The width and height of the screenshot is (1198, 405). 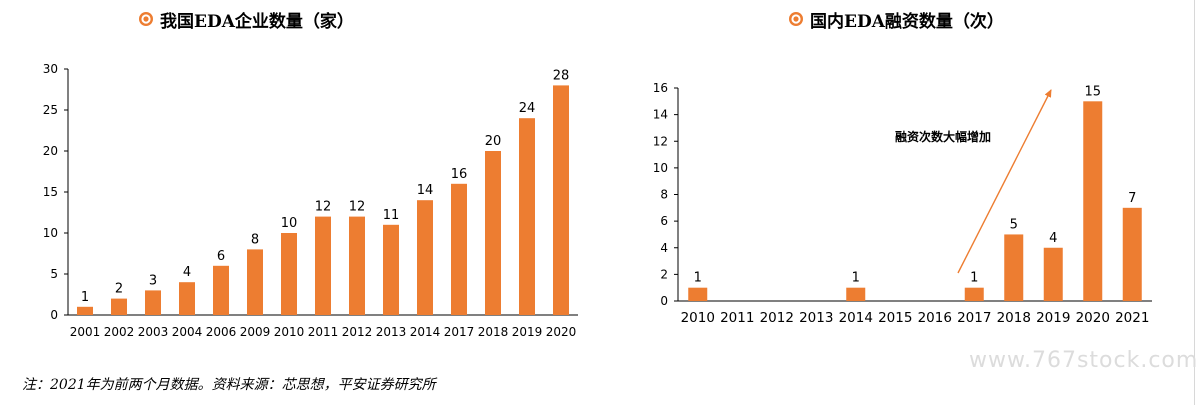 I want to click on x-tick-label: 2021, so click(x=1132, y=318).